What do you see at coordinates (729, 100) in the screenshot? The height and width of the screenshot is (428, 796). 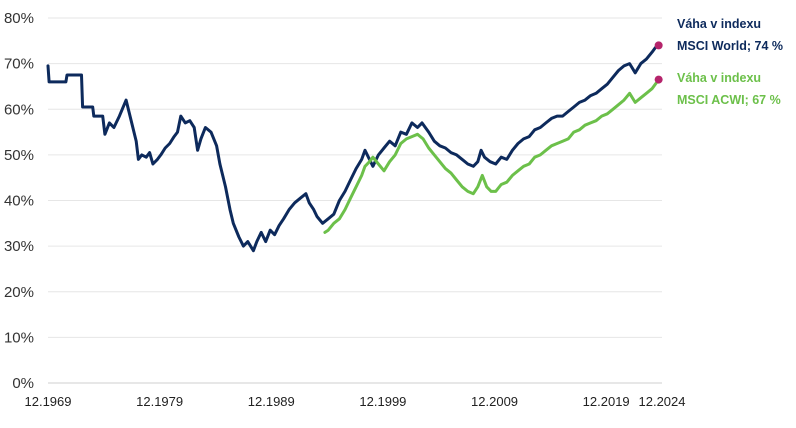 I see `annotation-line: MSCI ACWI; 67 %` at bounding box center [729, 100].